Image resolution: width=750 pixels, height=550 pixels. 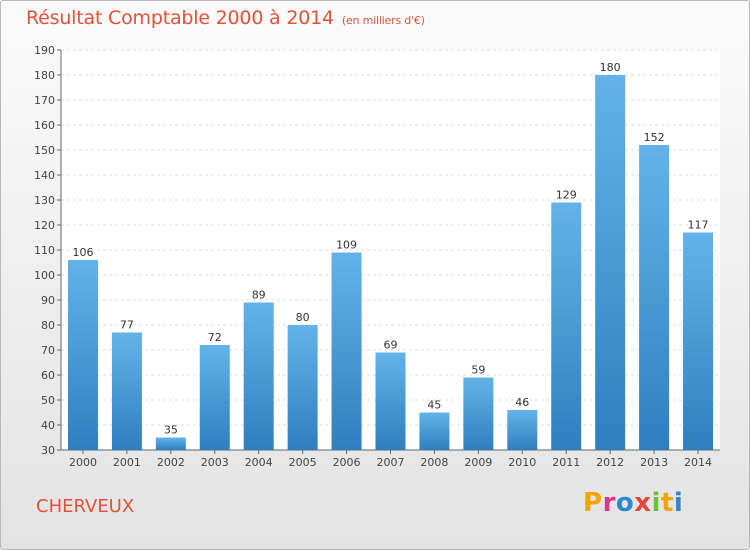 What do you see at coordinates (698, 225) in the screenshot?
I see `value-label: 117` at bounding box center [698, 225].